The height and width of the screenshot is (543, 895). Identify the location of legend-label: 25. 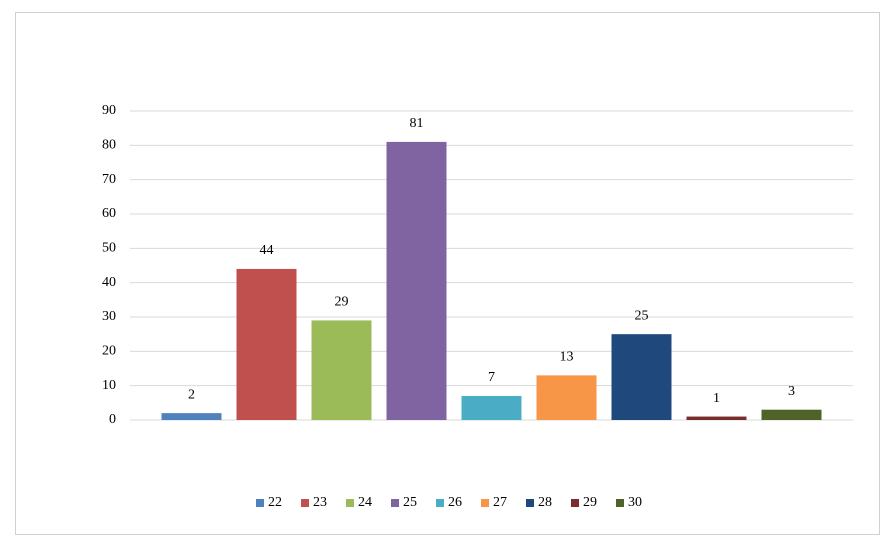
(410, 502).